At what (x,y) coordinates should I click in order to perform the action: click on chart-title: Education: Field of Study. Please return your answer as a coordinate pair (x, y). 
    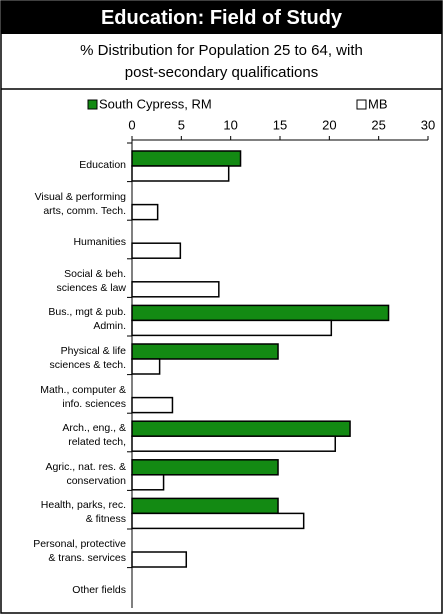
    Looking at the image, I should click on (221, 18).